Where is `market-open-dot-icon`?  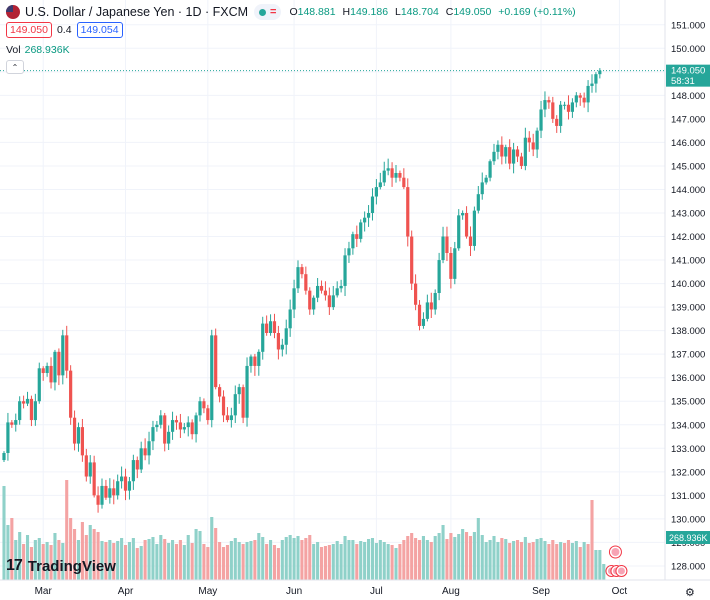 market-open-dot-icon is located at coordinates (263, 12).